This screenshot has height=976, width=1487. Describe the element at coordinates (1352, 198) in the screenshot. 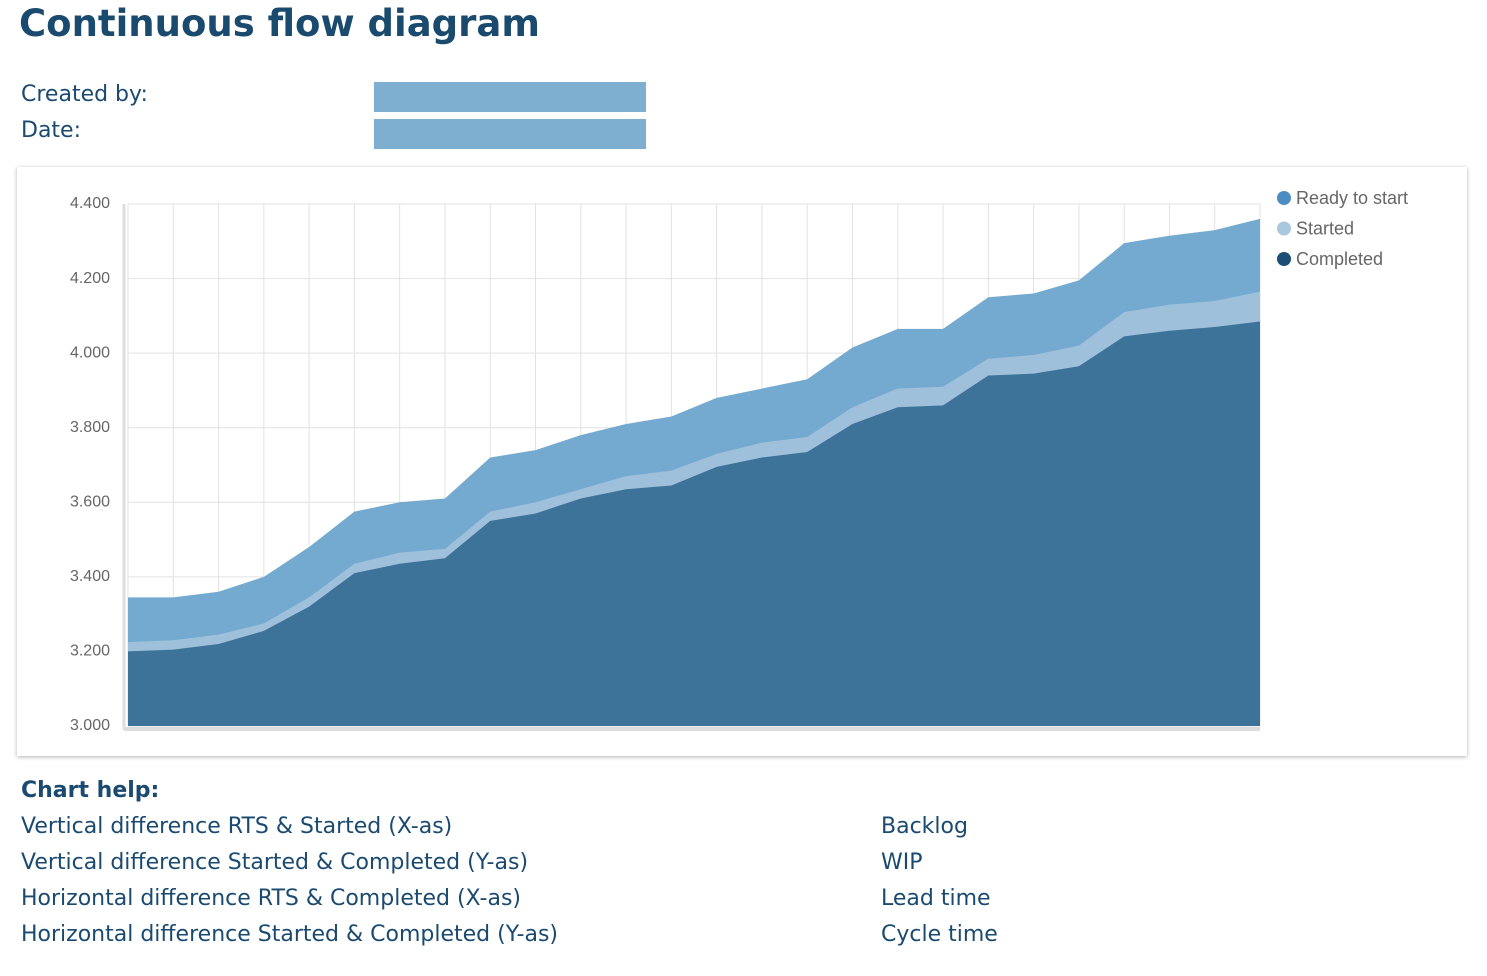

I see `legend-label: Ready to start` at that location.